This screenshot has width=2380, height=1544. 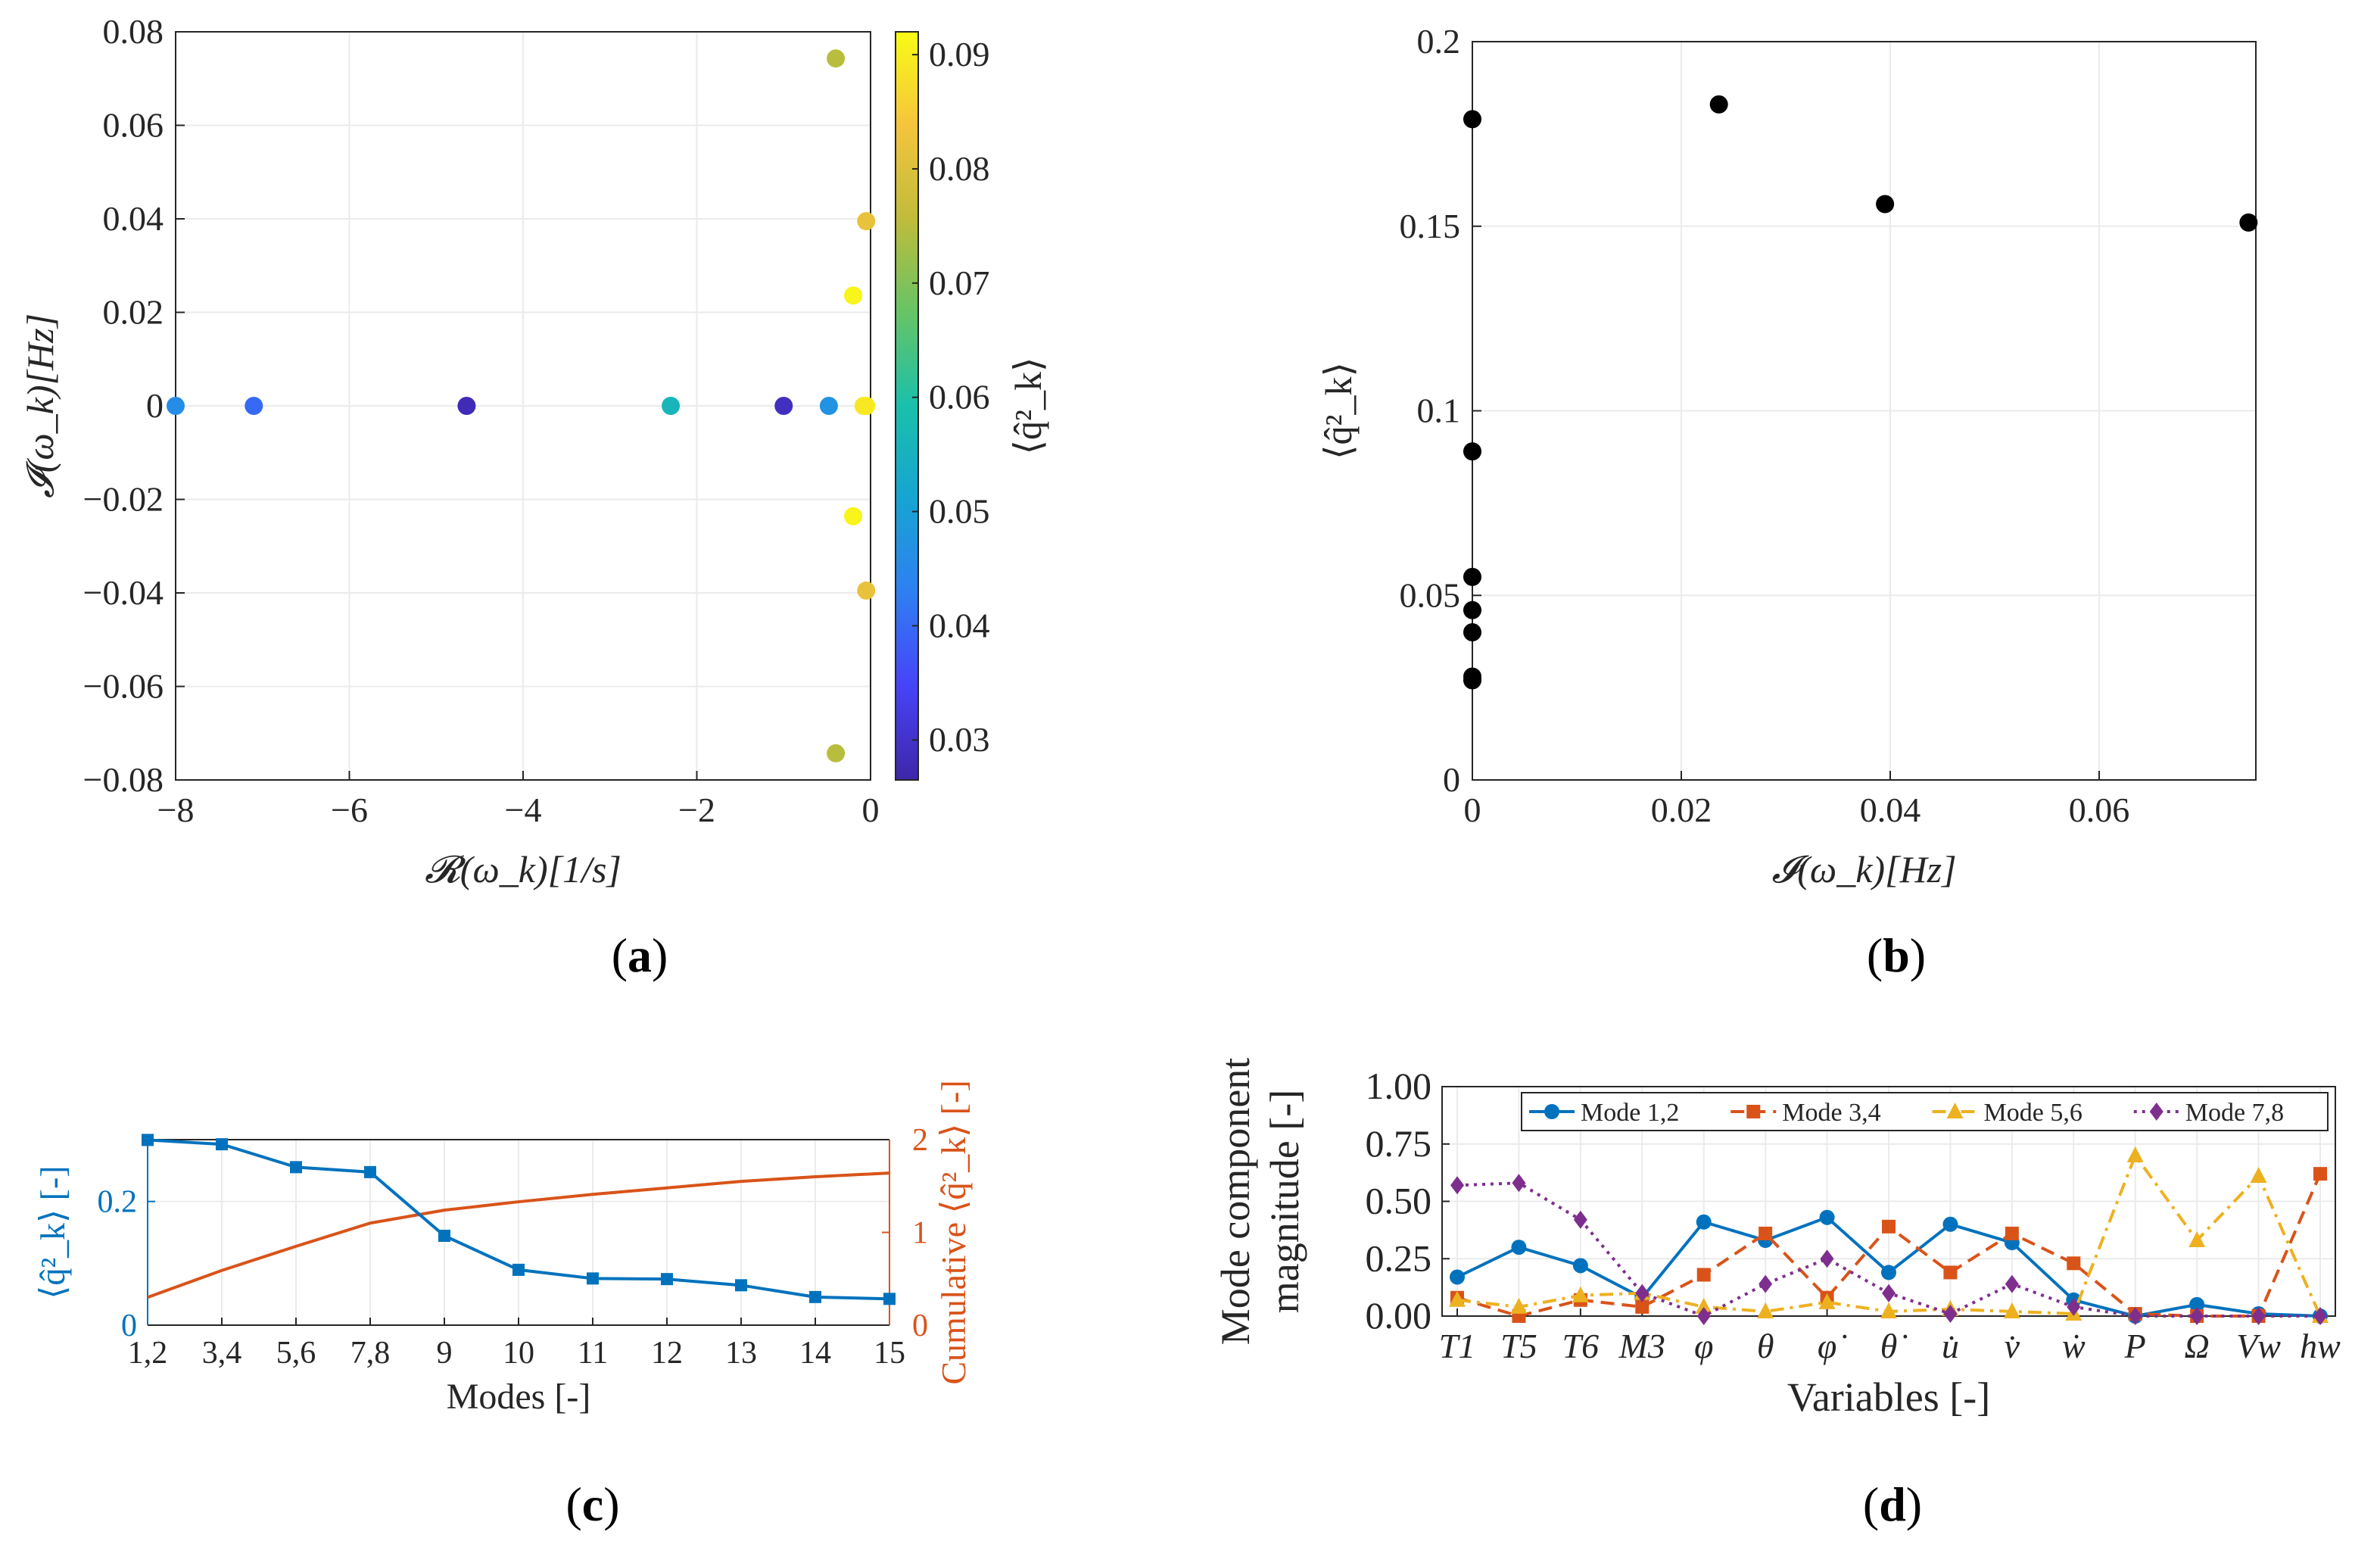 I want to click on y-tick-label: −0.04, so click(x=124, y=592).